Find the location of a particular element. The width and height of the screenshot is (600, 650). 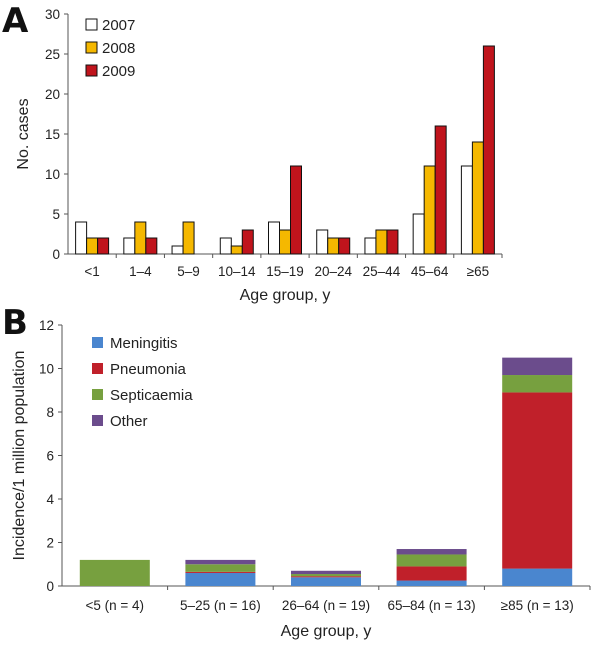

legend-swatch-a-2009 is located at coordinates (91, 70).